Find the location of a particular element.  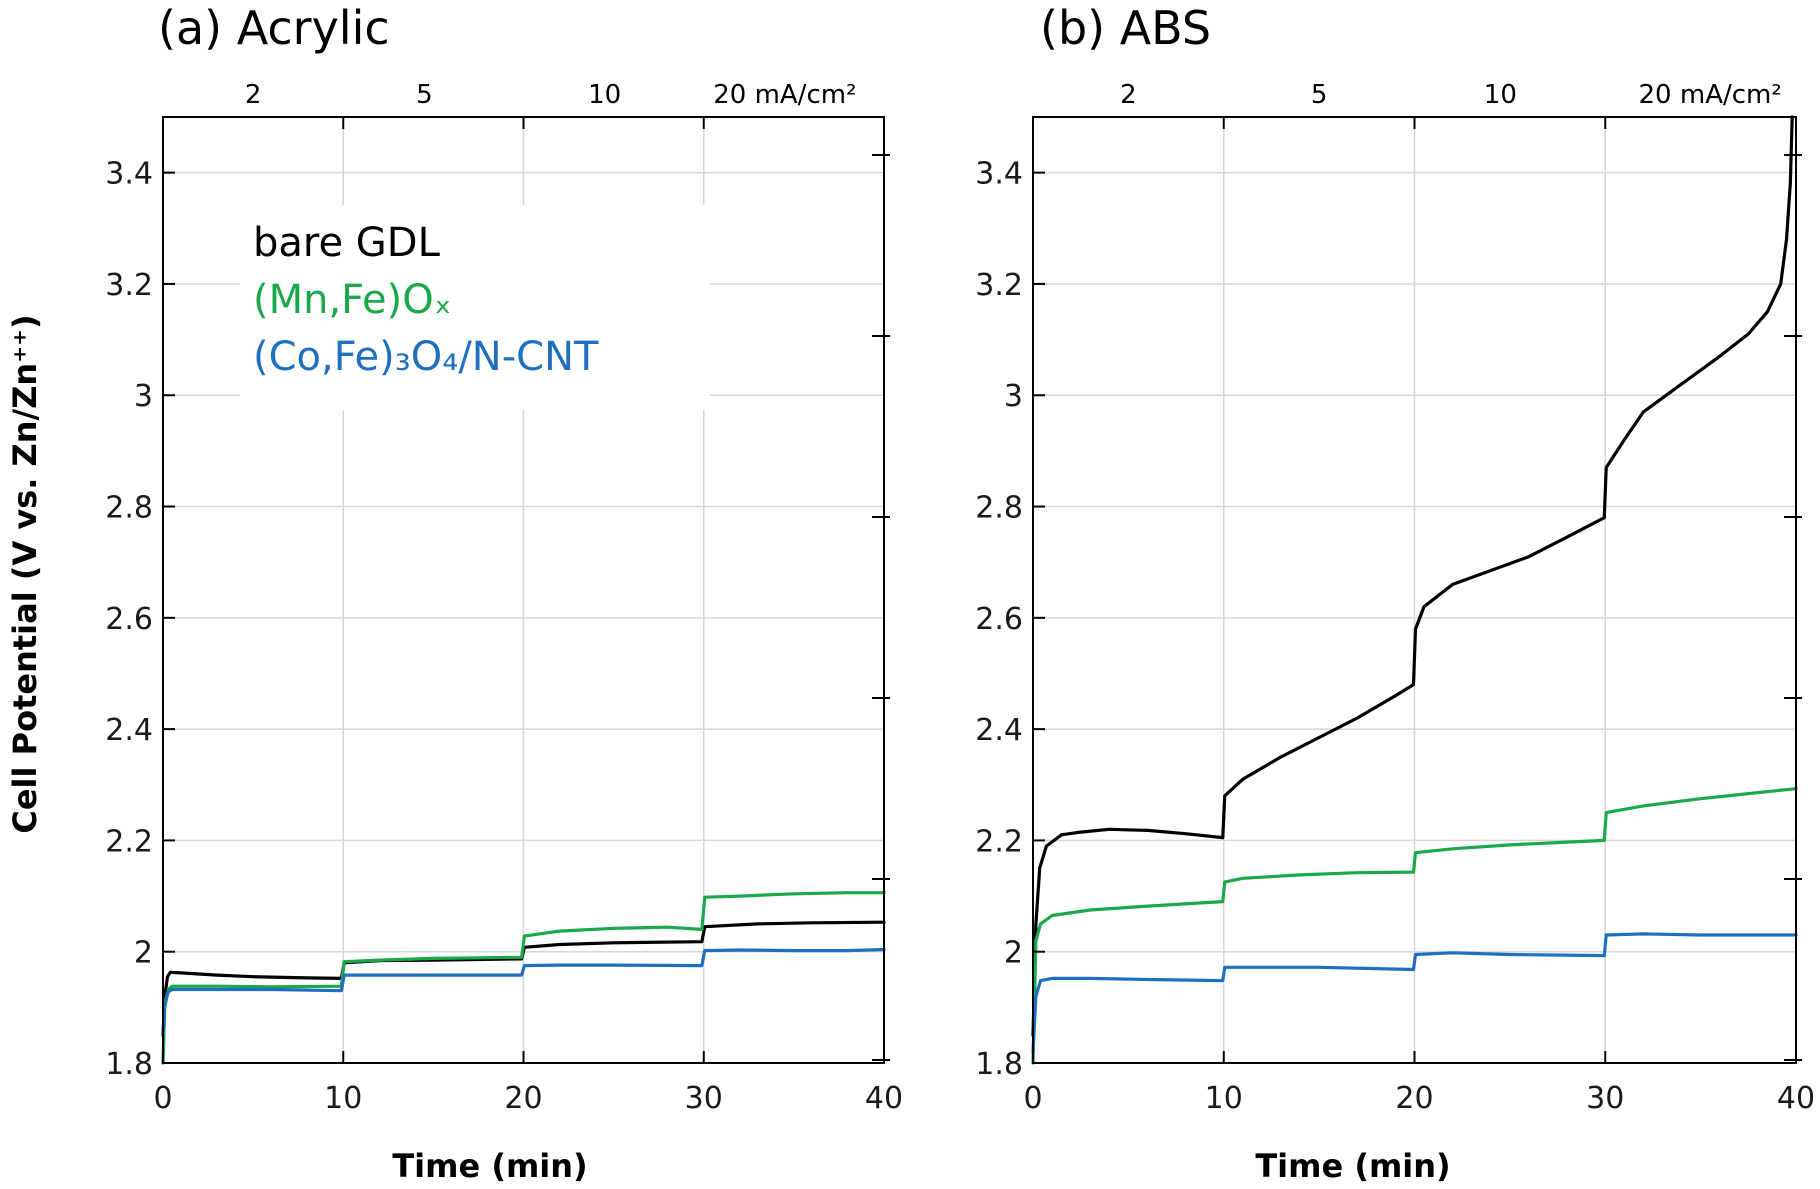

panel-a-x-tick-label: 0 is located at coordinates (162, 1098).